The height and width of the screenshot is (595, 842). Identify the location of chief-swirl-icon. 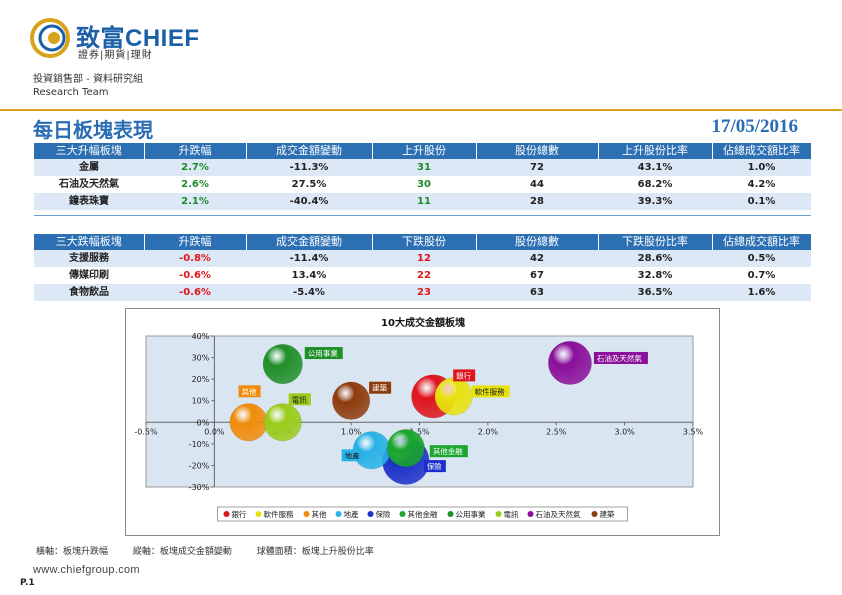
(50, 38).